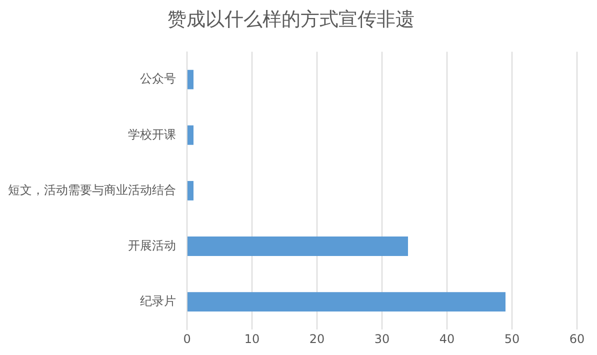 The width and height of the screenshot is (597, 355). Describe the element at coordinates (577, 339) in the screenshot. I see `x-tick-label: 60` at that location.